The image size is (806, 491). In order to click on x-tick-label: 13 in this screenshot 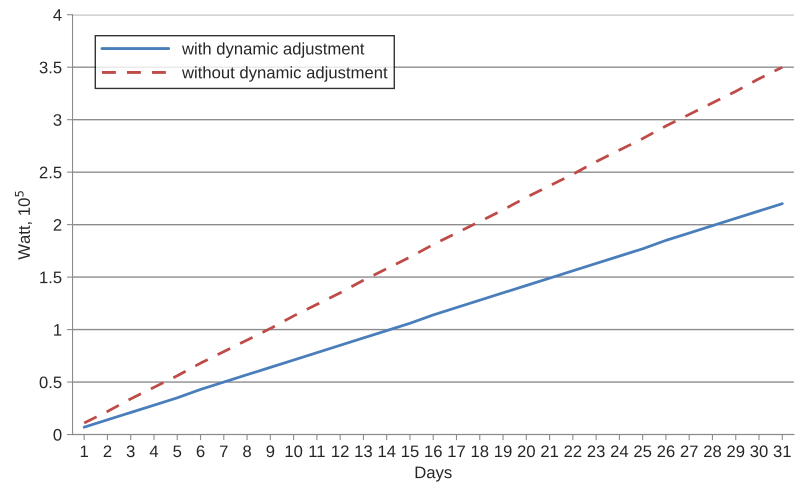, I will do `click(363, 451)`.